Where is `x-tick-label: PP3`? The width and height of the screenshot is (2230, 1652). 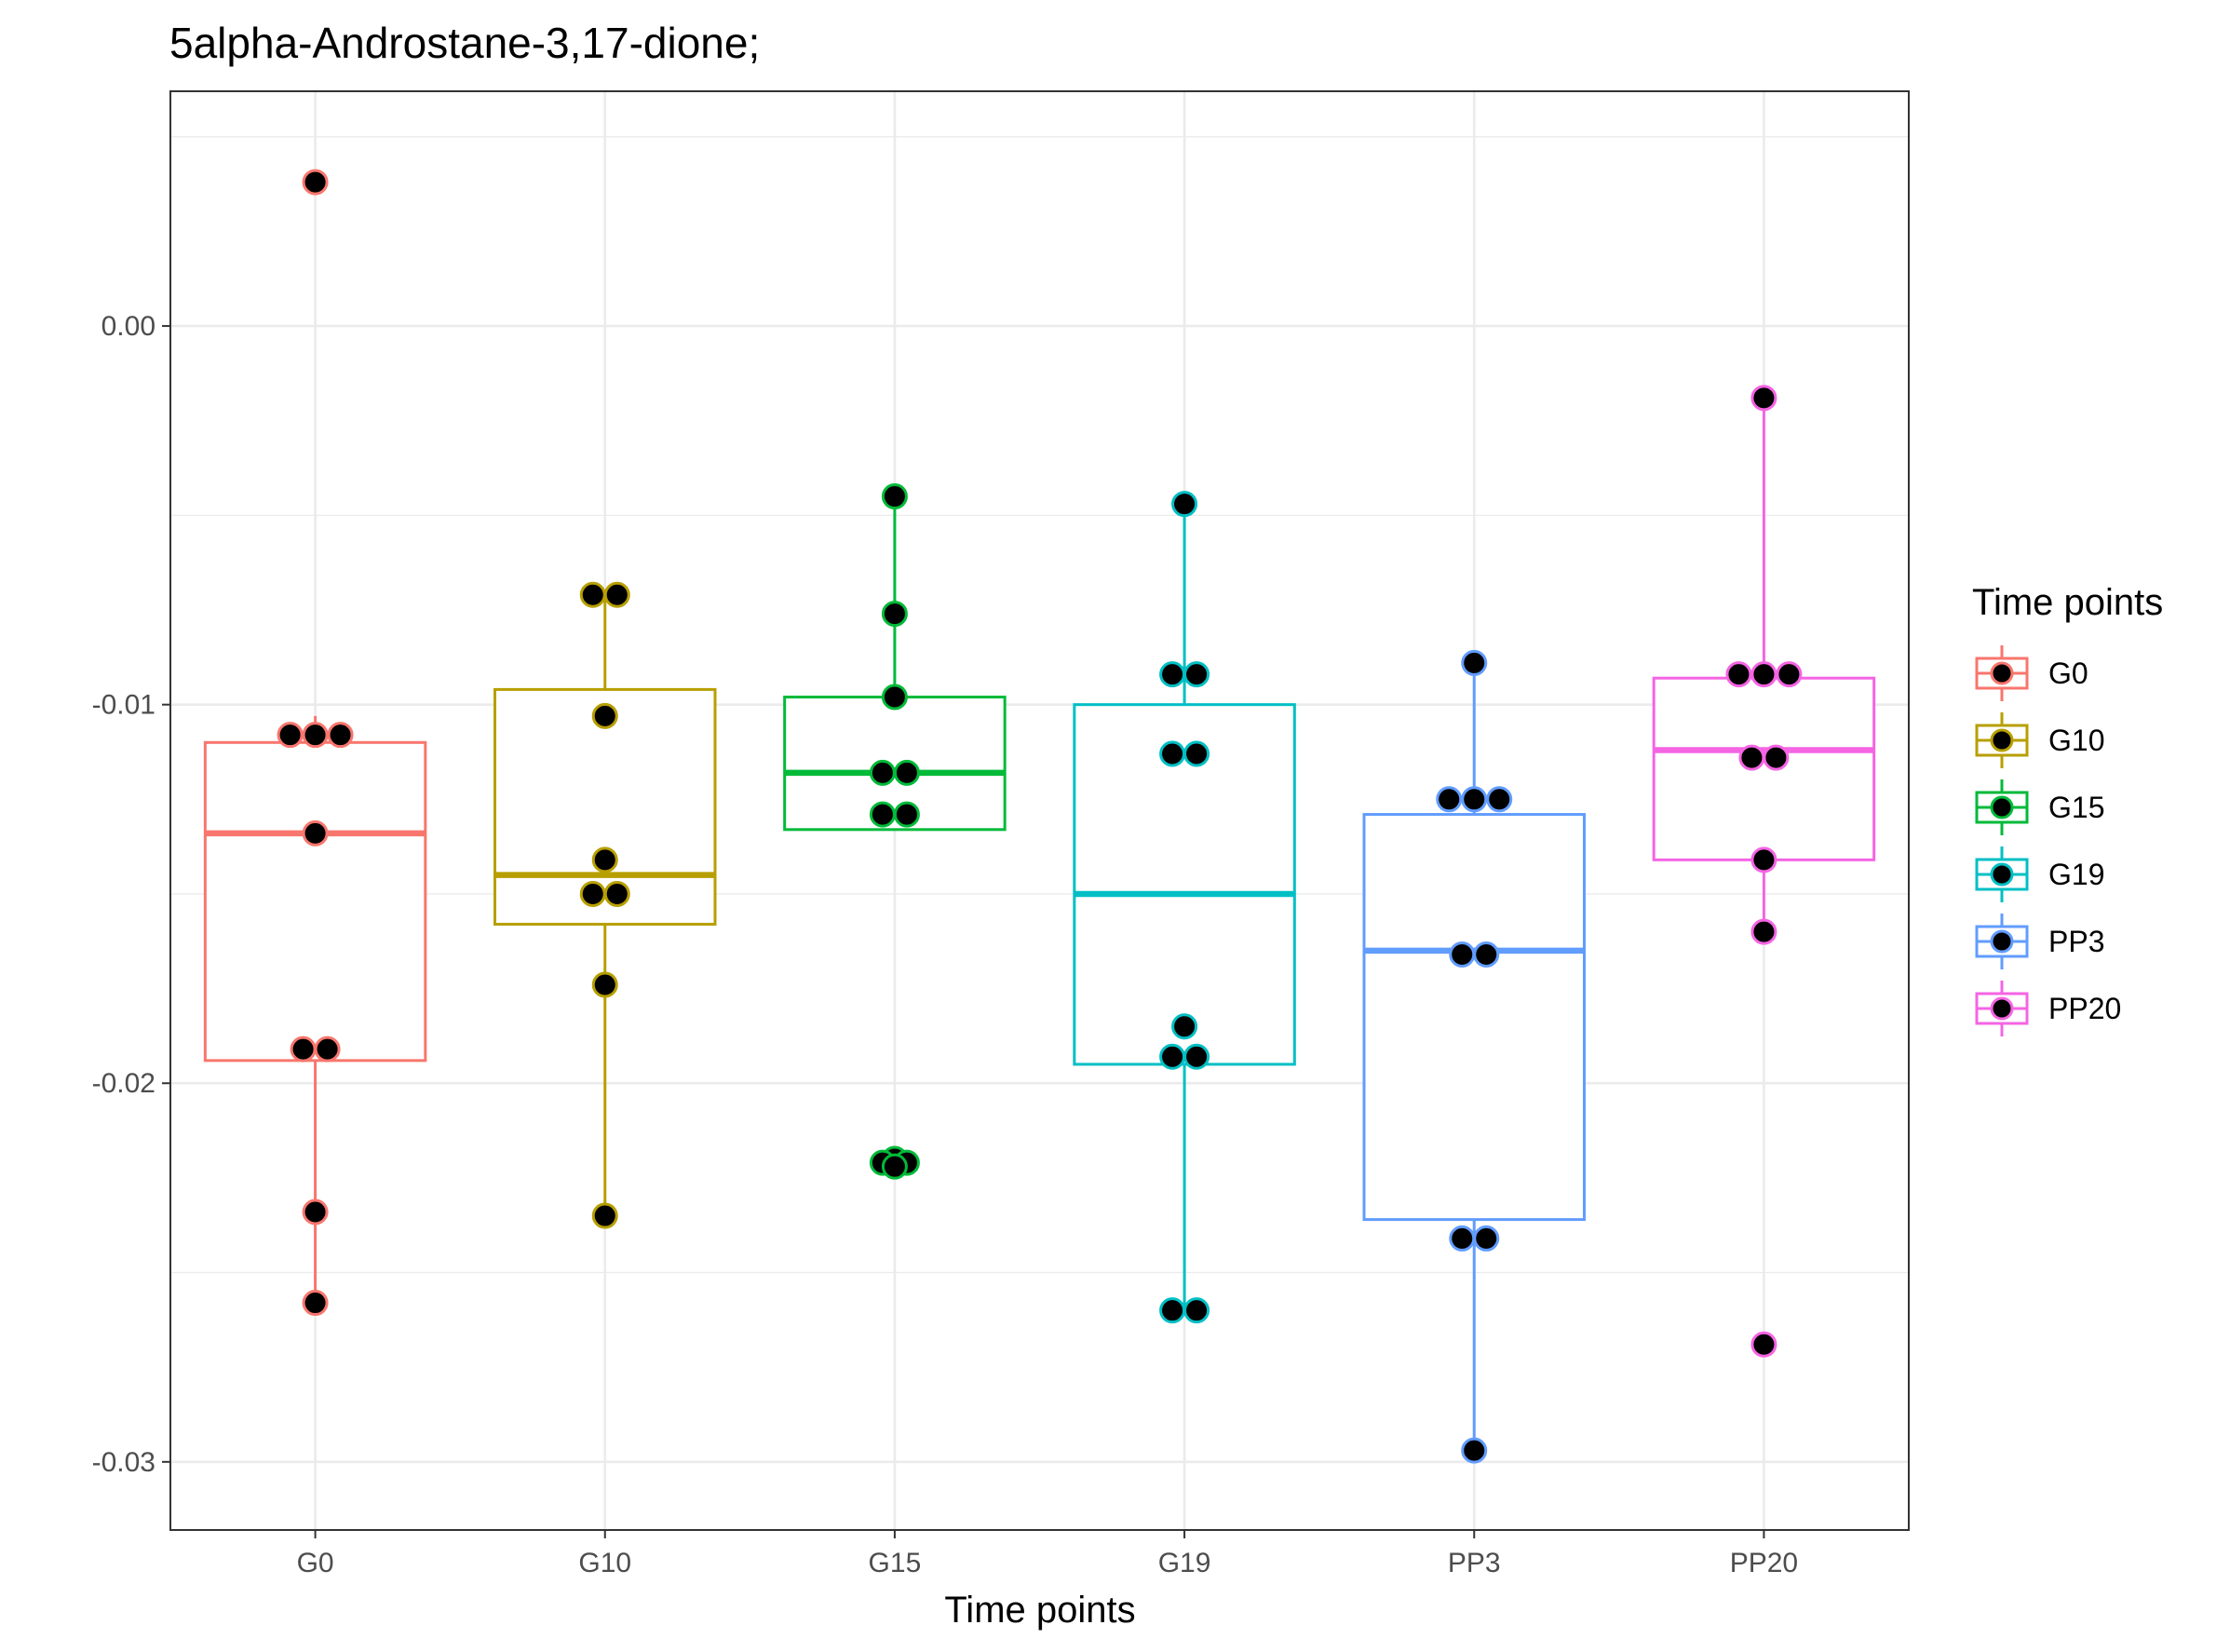
x-tick-label: PP3 is located at coordinates (1475, 1563).